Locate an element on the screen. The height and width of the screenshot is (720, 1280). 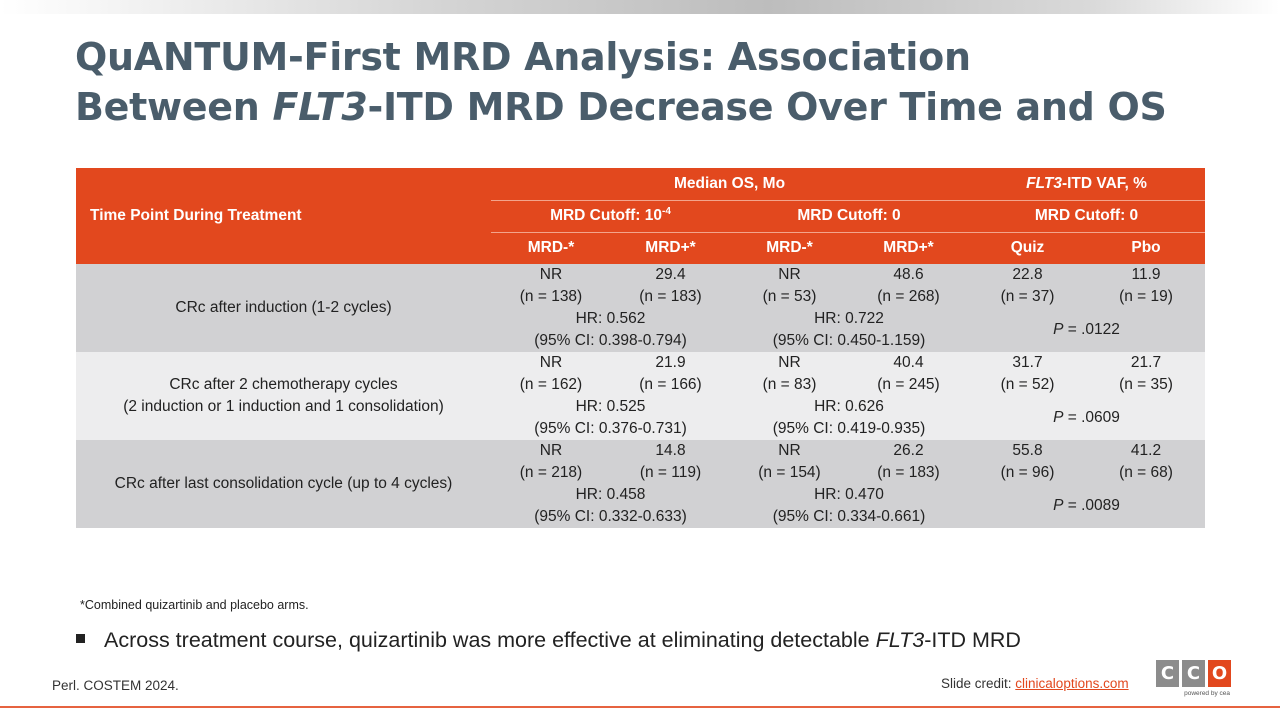
hr-value: HR: 0.562 is located at coordinates (610, 318).